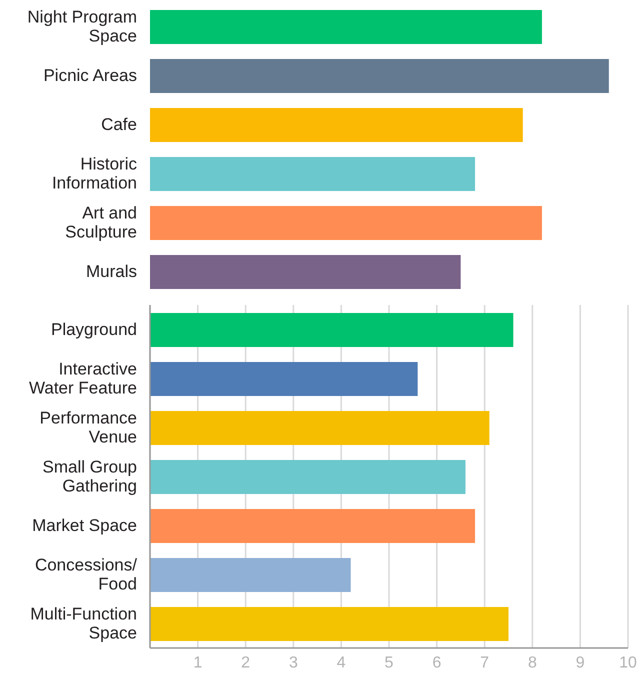  Describe the element at coordinates (245, 663) in the screenshot. I see `x-tick-label: 2` at that location.